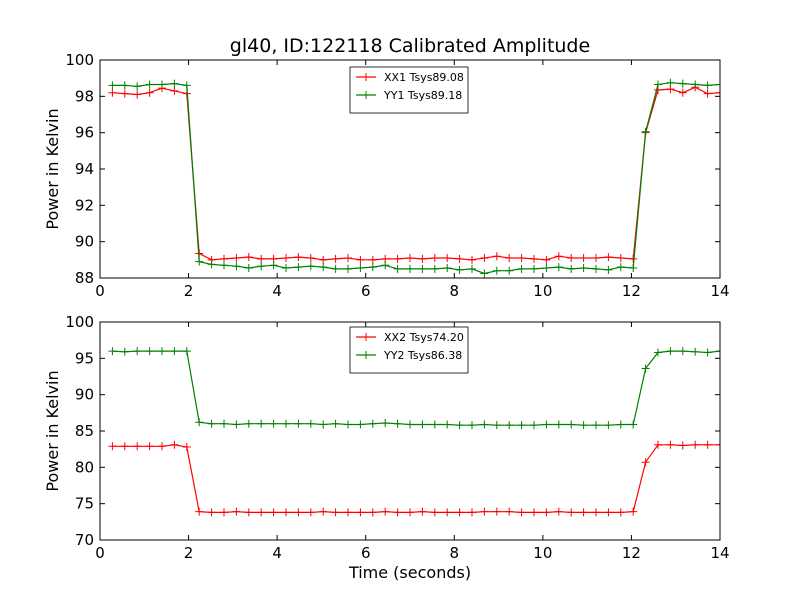 The width and height of the screenshot is (800, 600). Describe the element at coordinates (422, 95) in the screenshot. I see `legend-entry-label: YY1 Tsys89.18` at that location.